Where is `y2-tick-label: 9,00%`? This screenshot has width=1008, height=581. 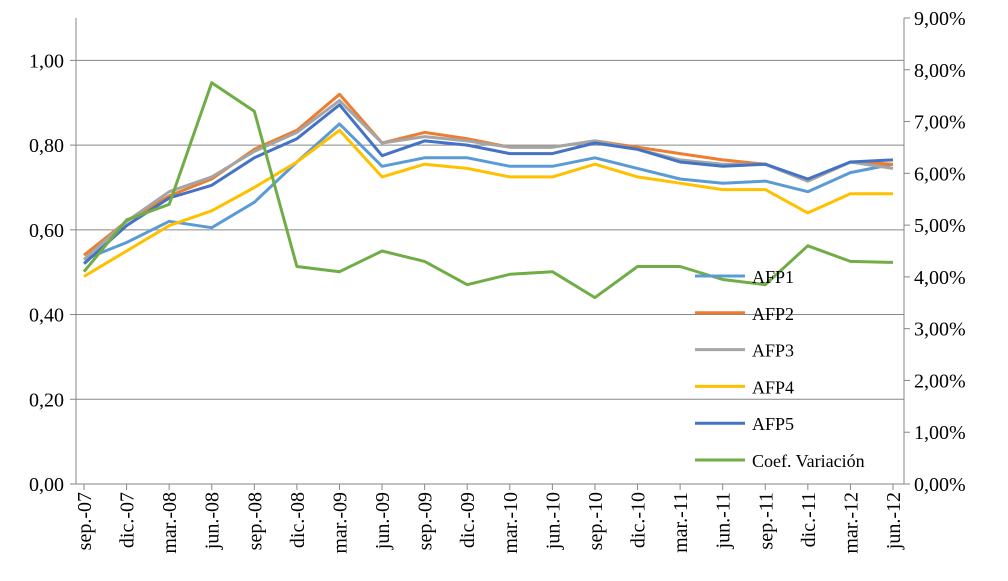 y2-tick-label: 9,00% is located at coordinates (940, 19).